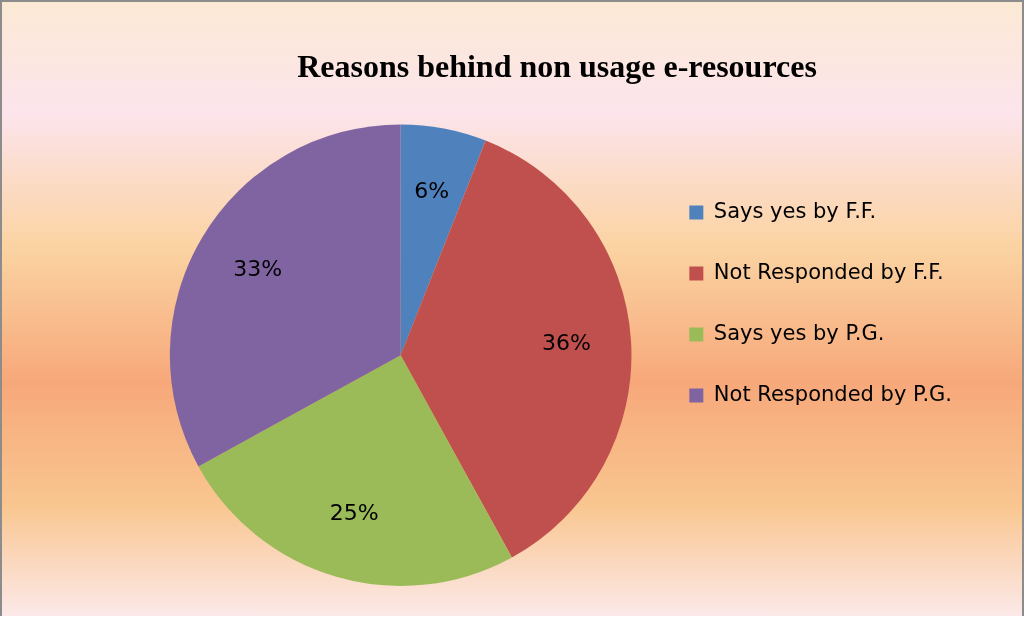 This screenshot has height=618, width=1024. I want to click on legend-label: Says yes by P.G., so click(799, 332).